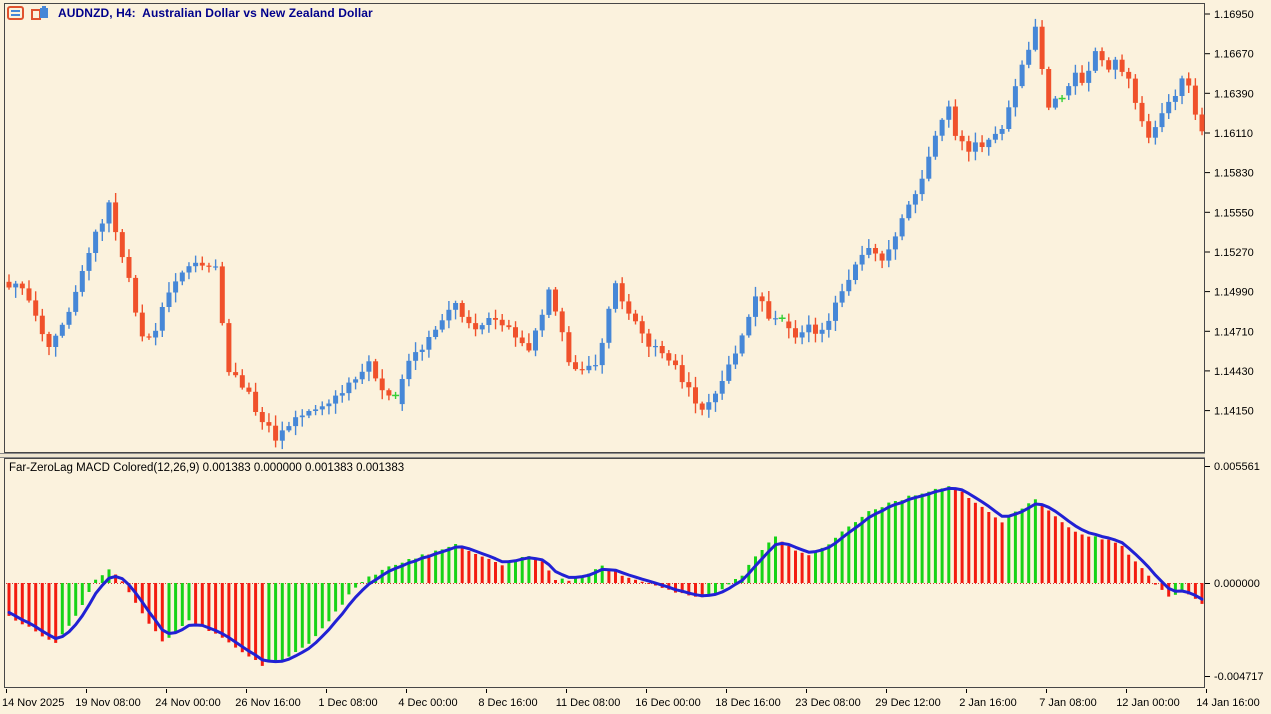  Describe the element at coordinates (1234, 572) in the screenshot. I see `indicator-axis: 0.005561 0.000000 -0.004717` at that location.